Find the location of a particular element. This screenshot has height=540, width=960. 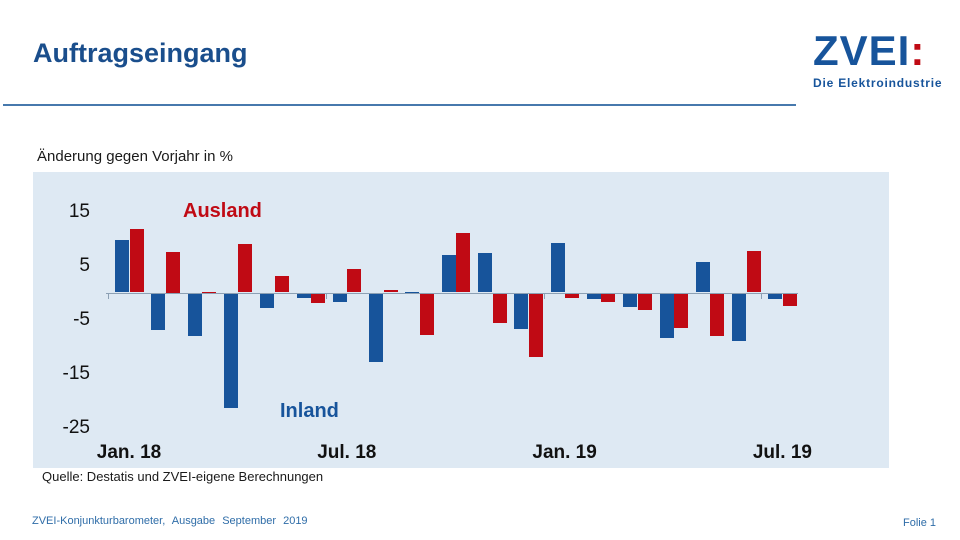

page-title: Auftragseingang is located at coordinates (140, 53).